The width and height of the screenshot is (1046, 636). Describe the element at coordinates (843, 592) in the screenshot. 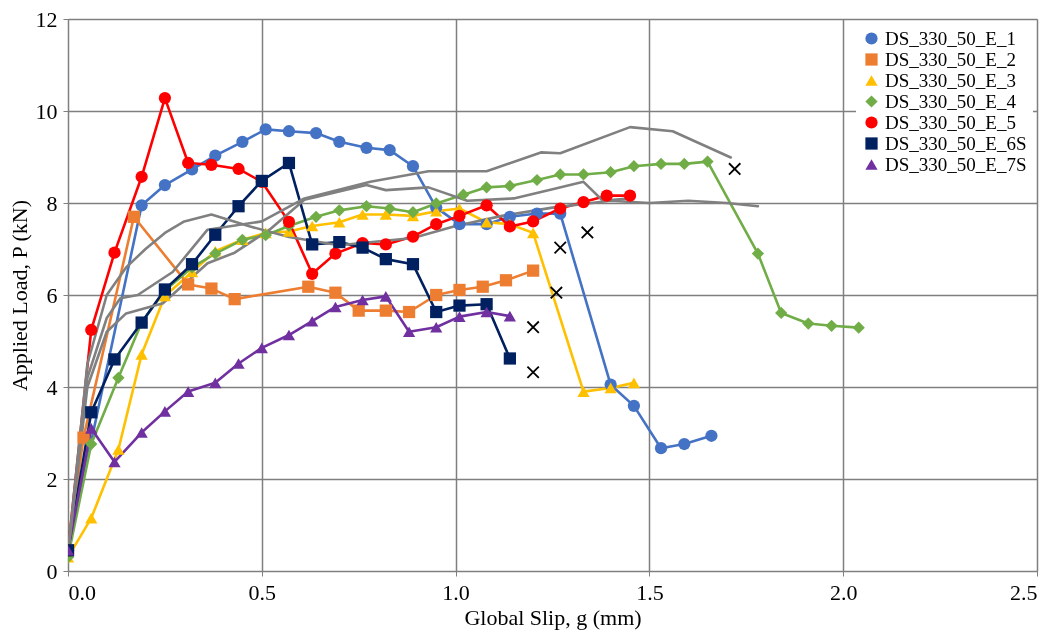

I see `x-tick-label: 2.0` at that location.